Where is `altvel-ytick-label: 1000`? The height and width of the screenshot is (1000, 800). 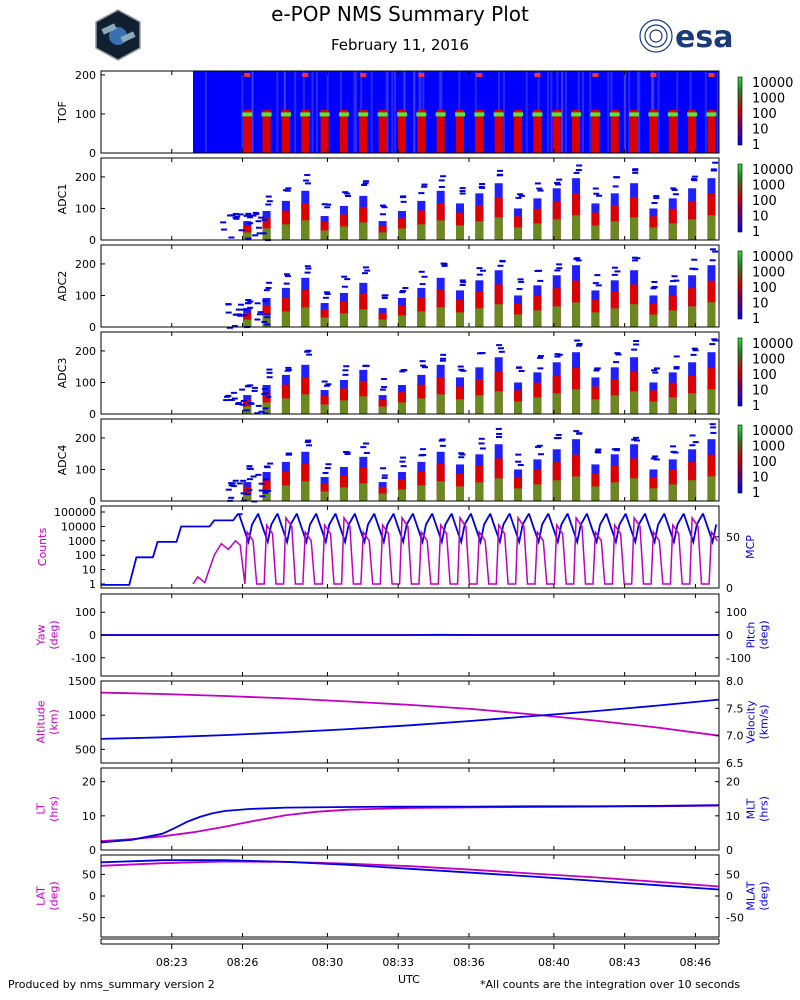 altvel-ytick-label: 1000 is located at coordinates (82, 715).